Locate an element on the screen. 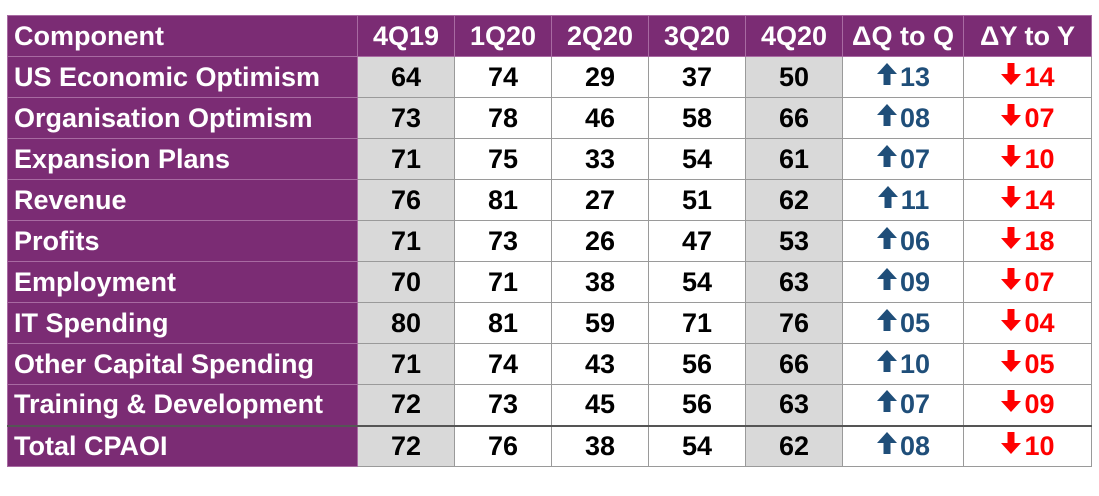 The image size is (1099, 496). component-label: IT Spending is located at coordinates (182, 323).